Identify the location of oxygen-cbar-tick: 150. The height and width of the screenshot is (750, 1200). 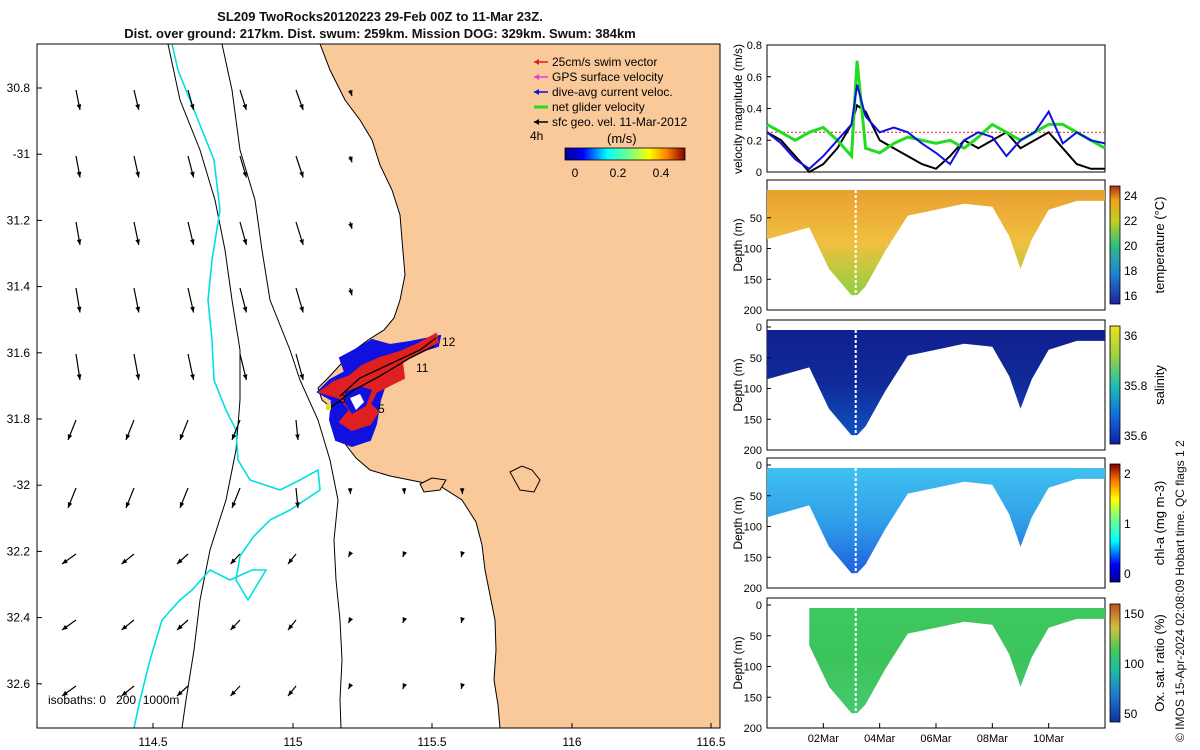
(1134, 614).